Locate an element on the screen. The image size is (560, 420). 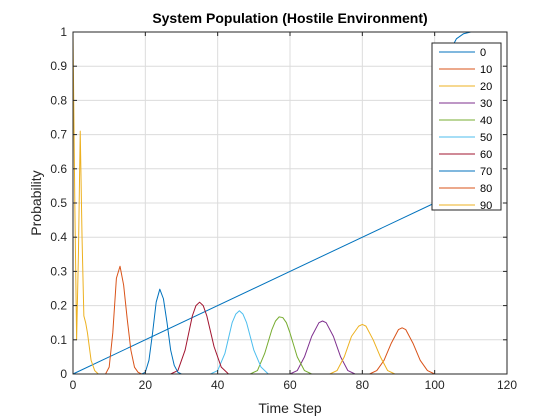
x-tick-label: 120 is located at coordinates (507, 385).